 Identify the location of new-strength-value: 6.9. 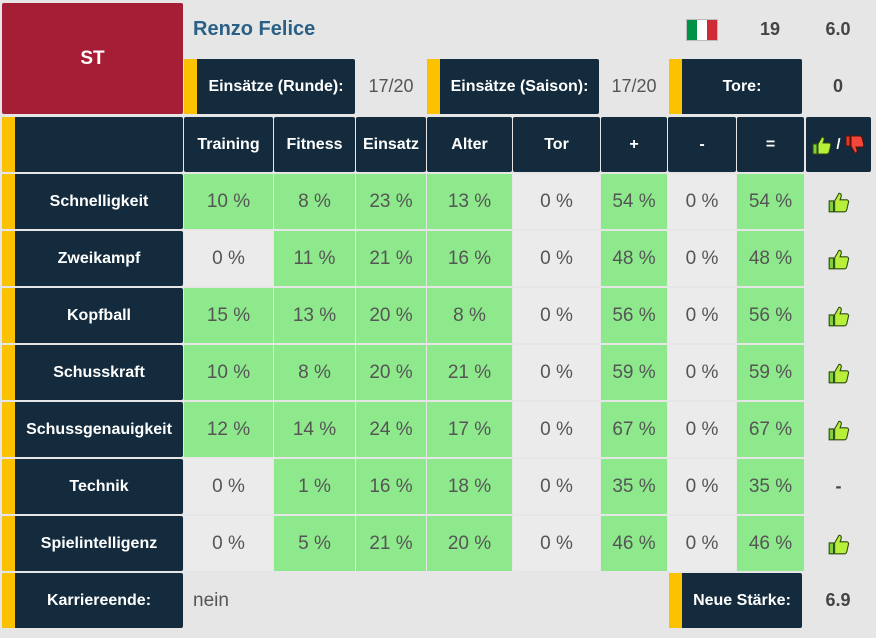
(838, 600).